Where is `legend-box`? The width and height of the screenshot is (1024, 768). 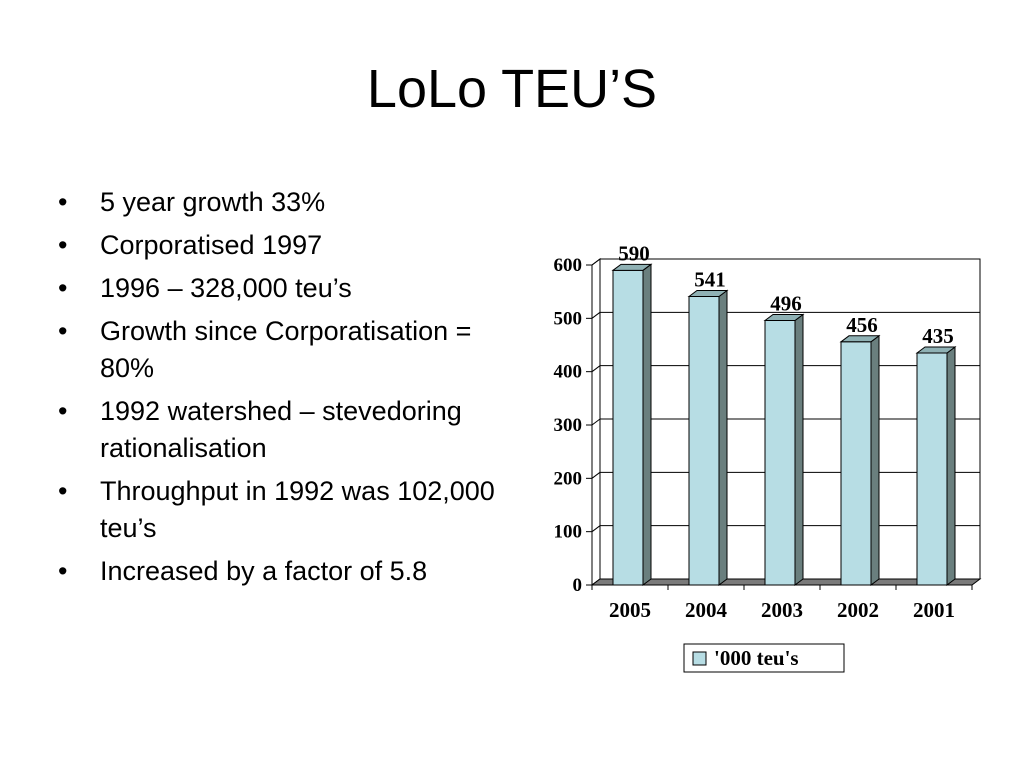
legend-box is located at coordinates (764, 658).